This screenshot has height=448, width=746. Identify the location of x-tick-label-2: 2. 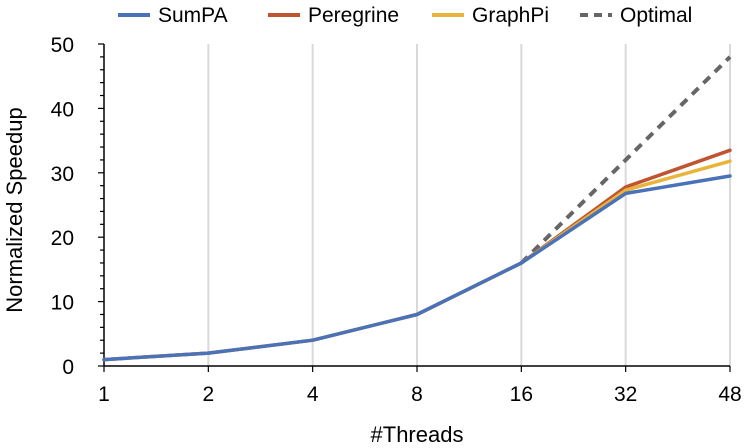
(208, 394).